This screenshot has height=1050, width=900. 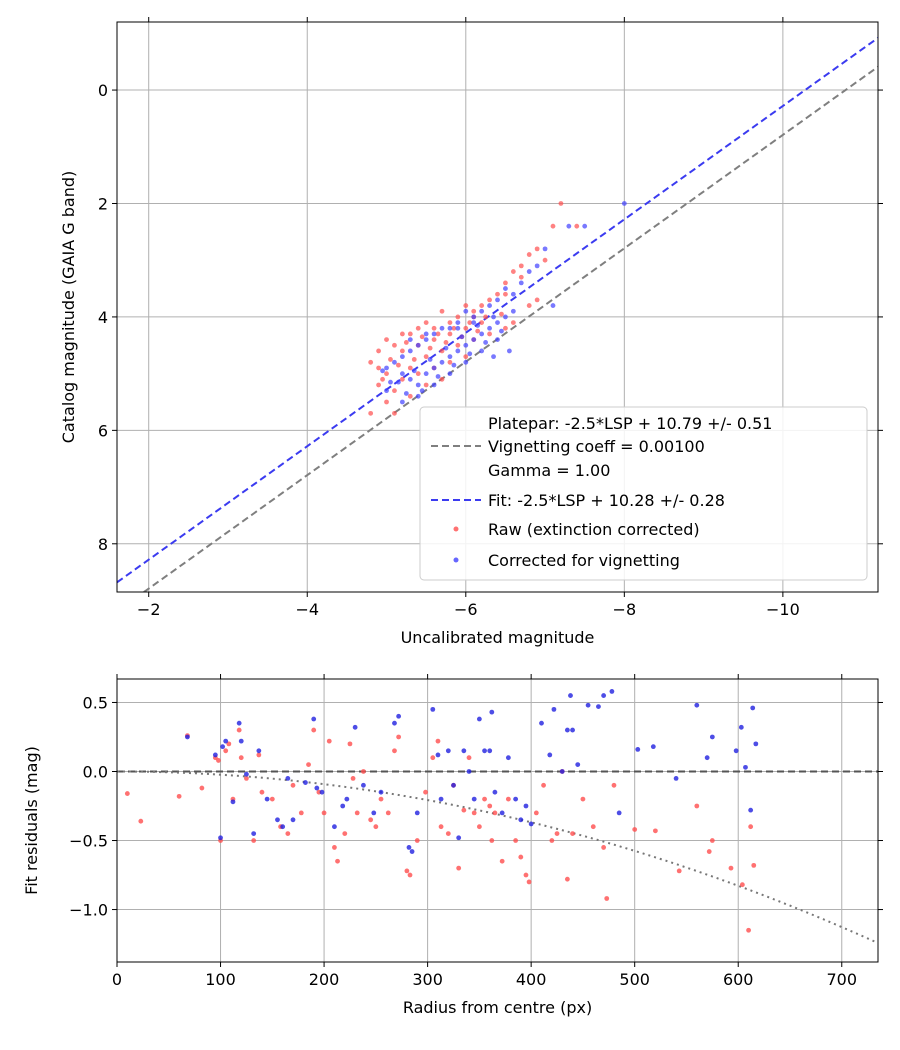 I want to click on series-corrected, so click(x=472, y=771).